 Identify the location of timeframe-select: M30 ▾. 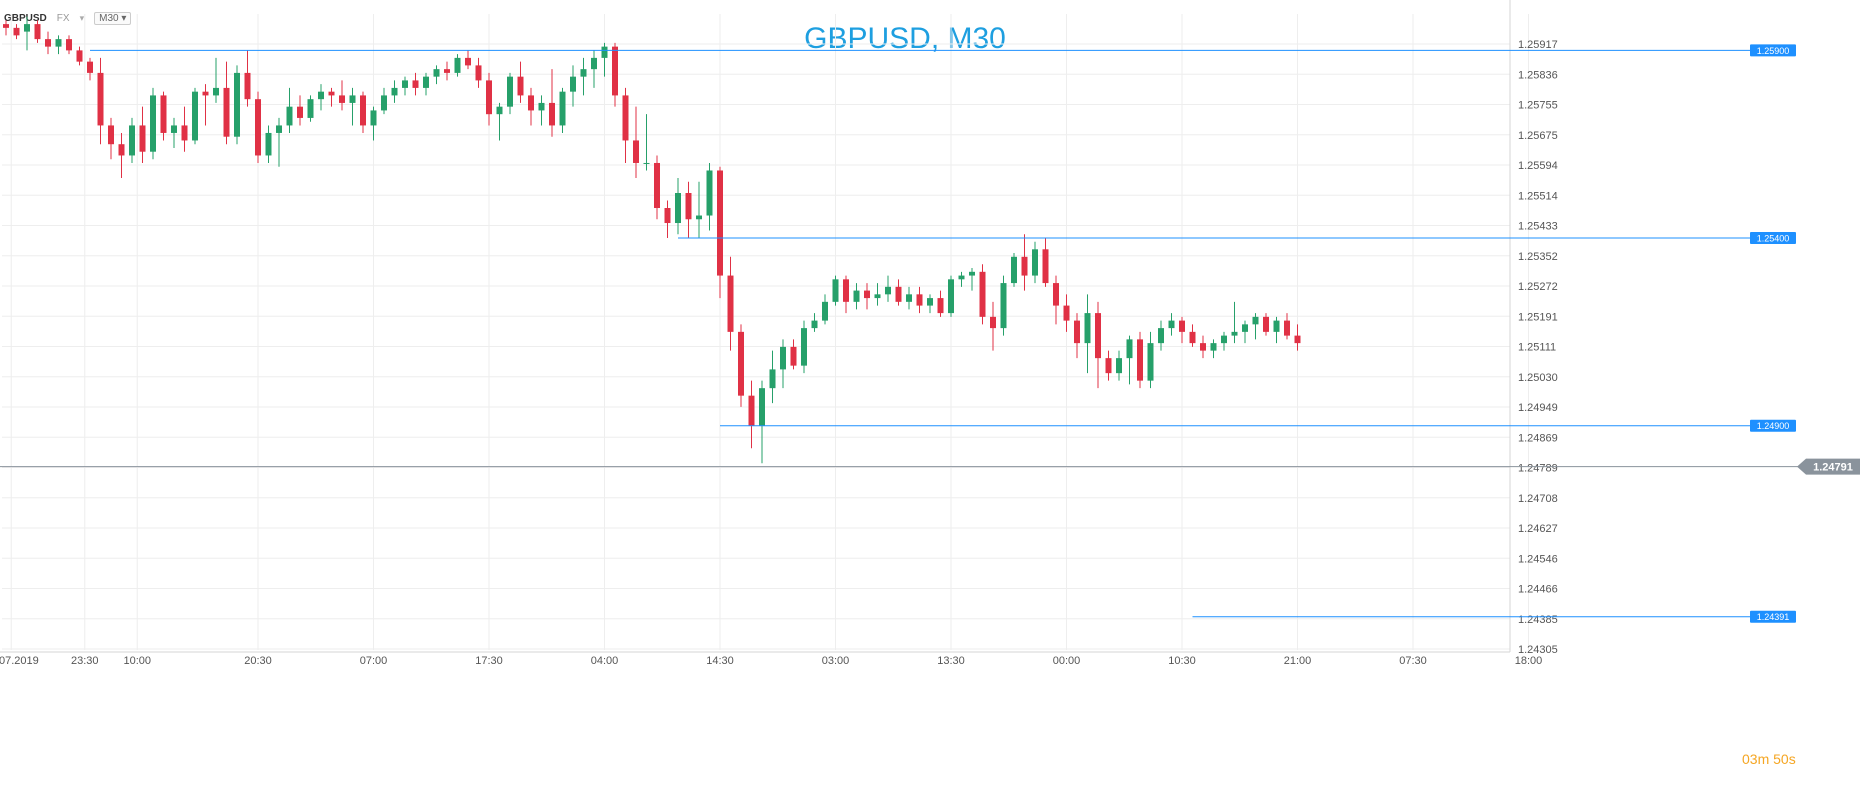
(113, 18).